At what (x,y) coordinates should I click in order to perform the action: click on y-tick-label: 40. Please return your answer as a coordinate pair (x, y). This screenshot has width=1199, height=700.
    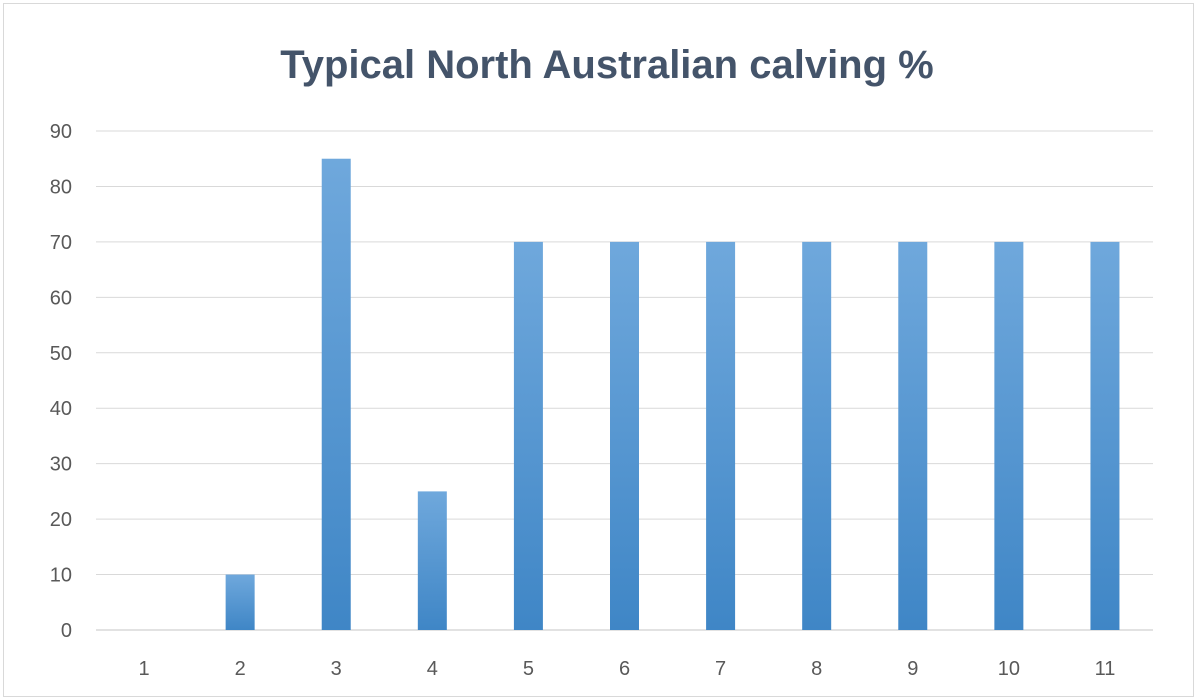
    Looking at the image, I should click on (61, 409).